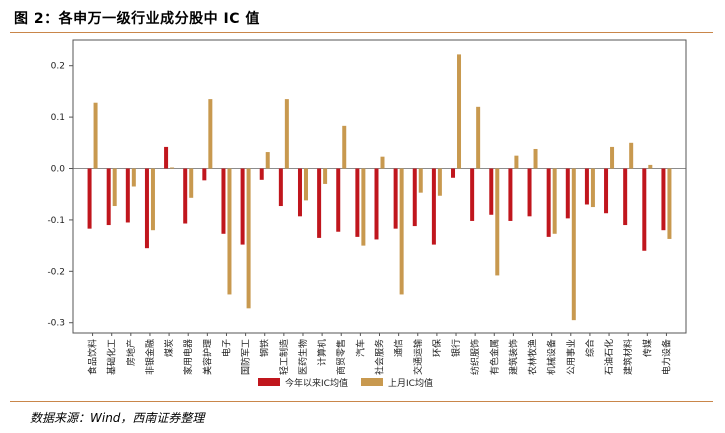 Image resolution: width=725 pixels, height=433 pixels. Describe the element at coordinates (437, 348) in the screenshot. I see `x-category-label: 环保` at that location.